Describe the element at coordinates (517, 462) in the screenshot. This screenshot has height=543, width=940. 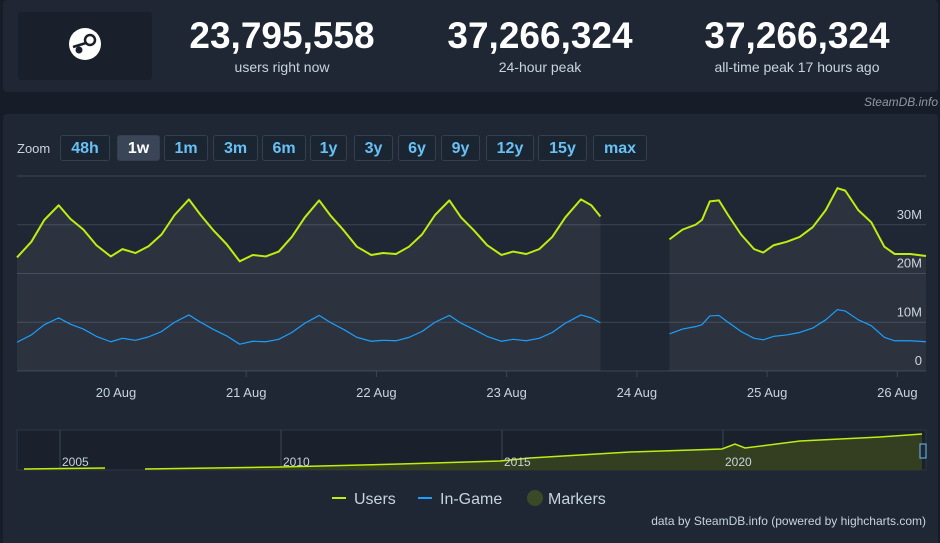
I see `navigator-label: 2015` at that location.